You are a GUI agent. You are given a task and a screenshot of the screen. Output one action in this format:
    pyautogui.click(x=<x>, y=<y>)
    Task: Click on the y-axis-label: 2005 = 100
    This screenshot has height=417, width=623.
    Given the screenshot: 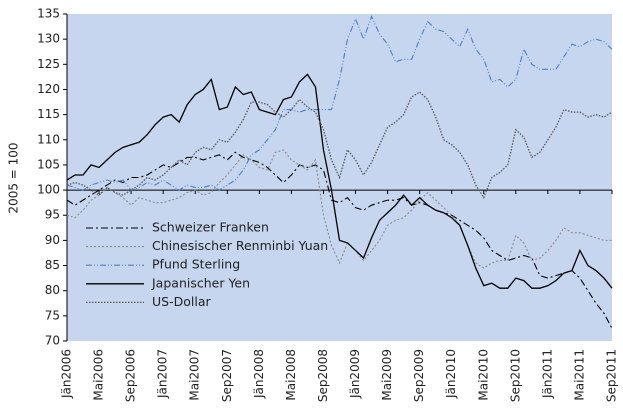 What is the action you would take?
    pyautogui.click(x=14, y=177)
    